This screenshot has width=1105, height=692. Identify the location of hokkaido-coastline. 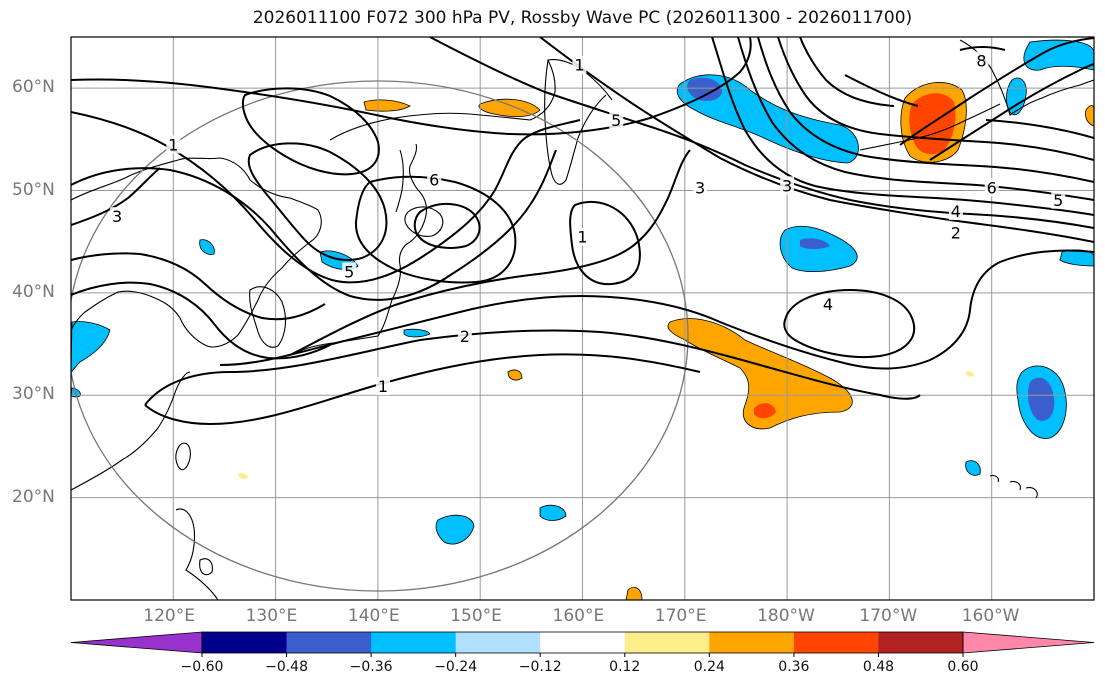
(424, 221).